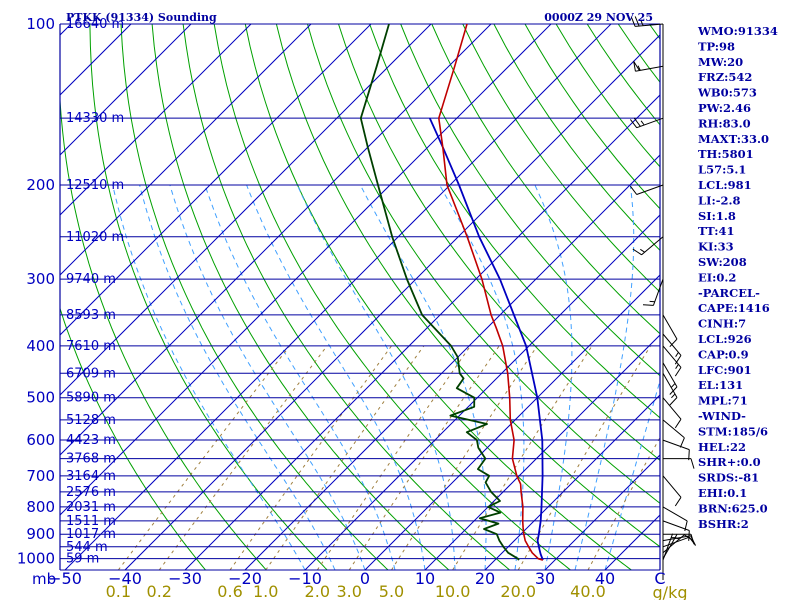 This screenshot has height=600, width=800. Describe the element at coordinates (91, 492) in the screenshot. I see `height-level-label: 2576 m` at that location.